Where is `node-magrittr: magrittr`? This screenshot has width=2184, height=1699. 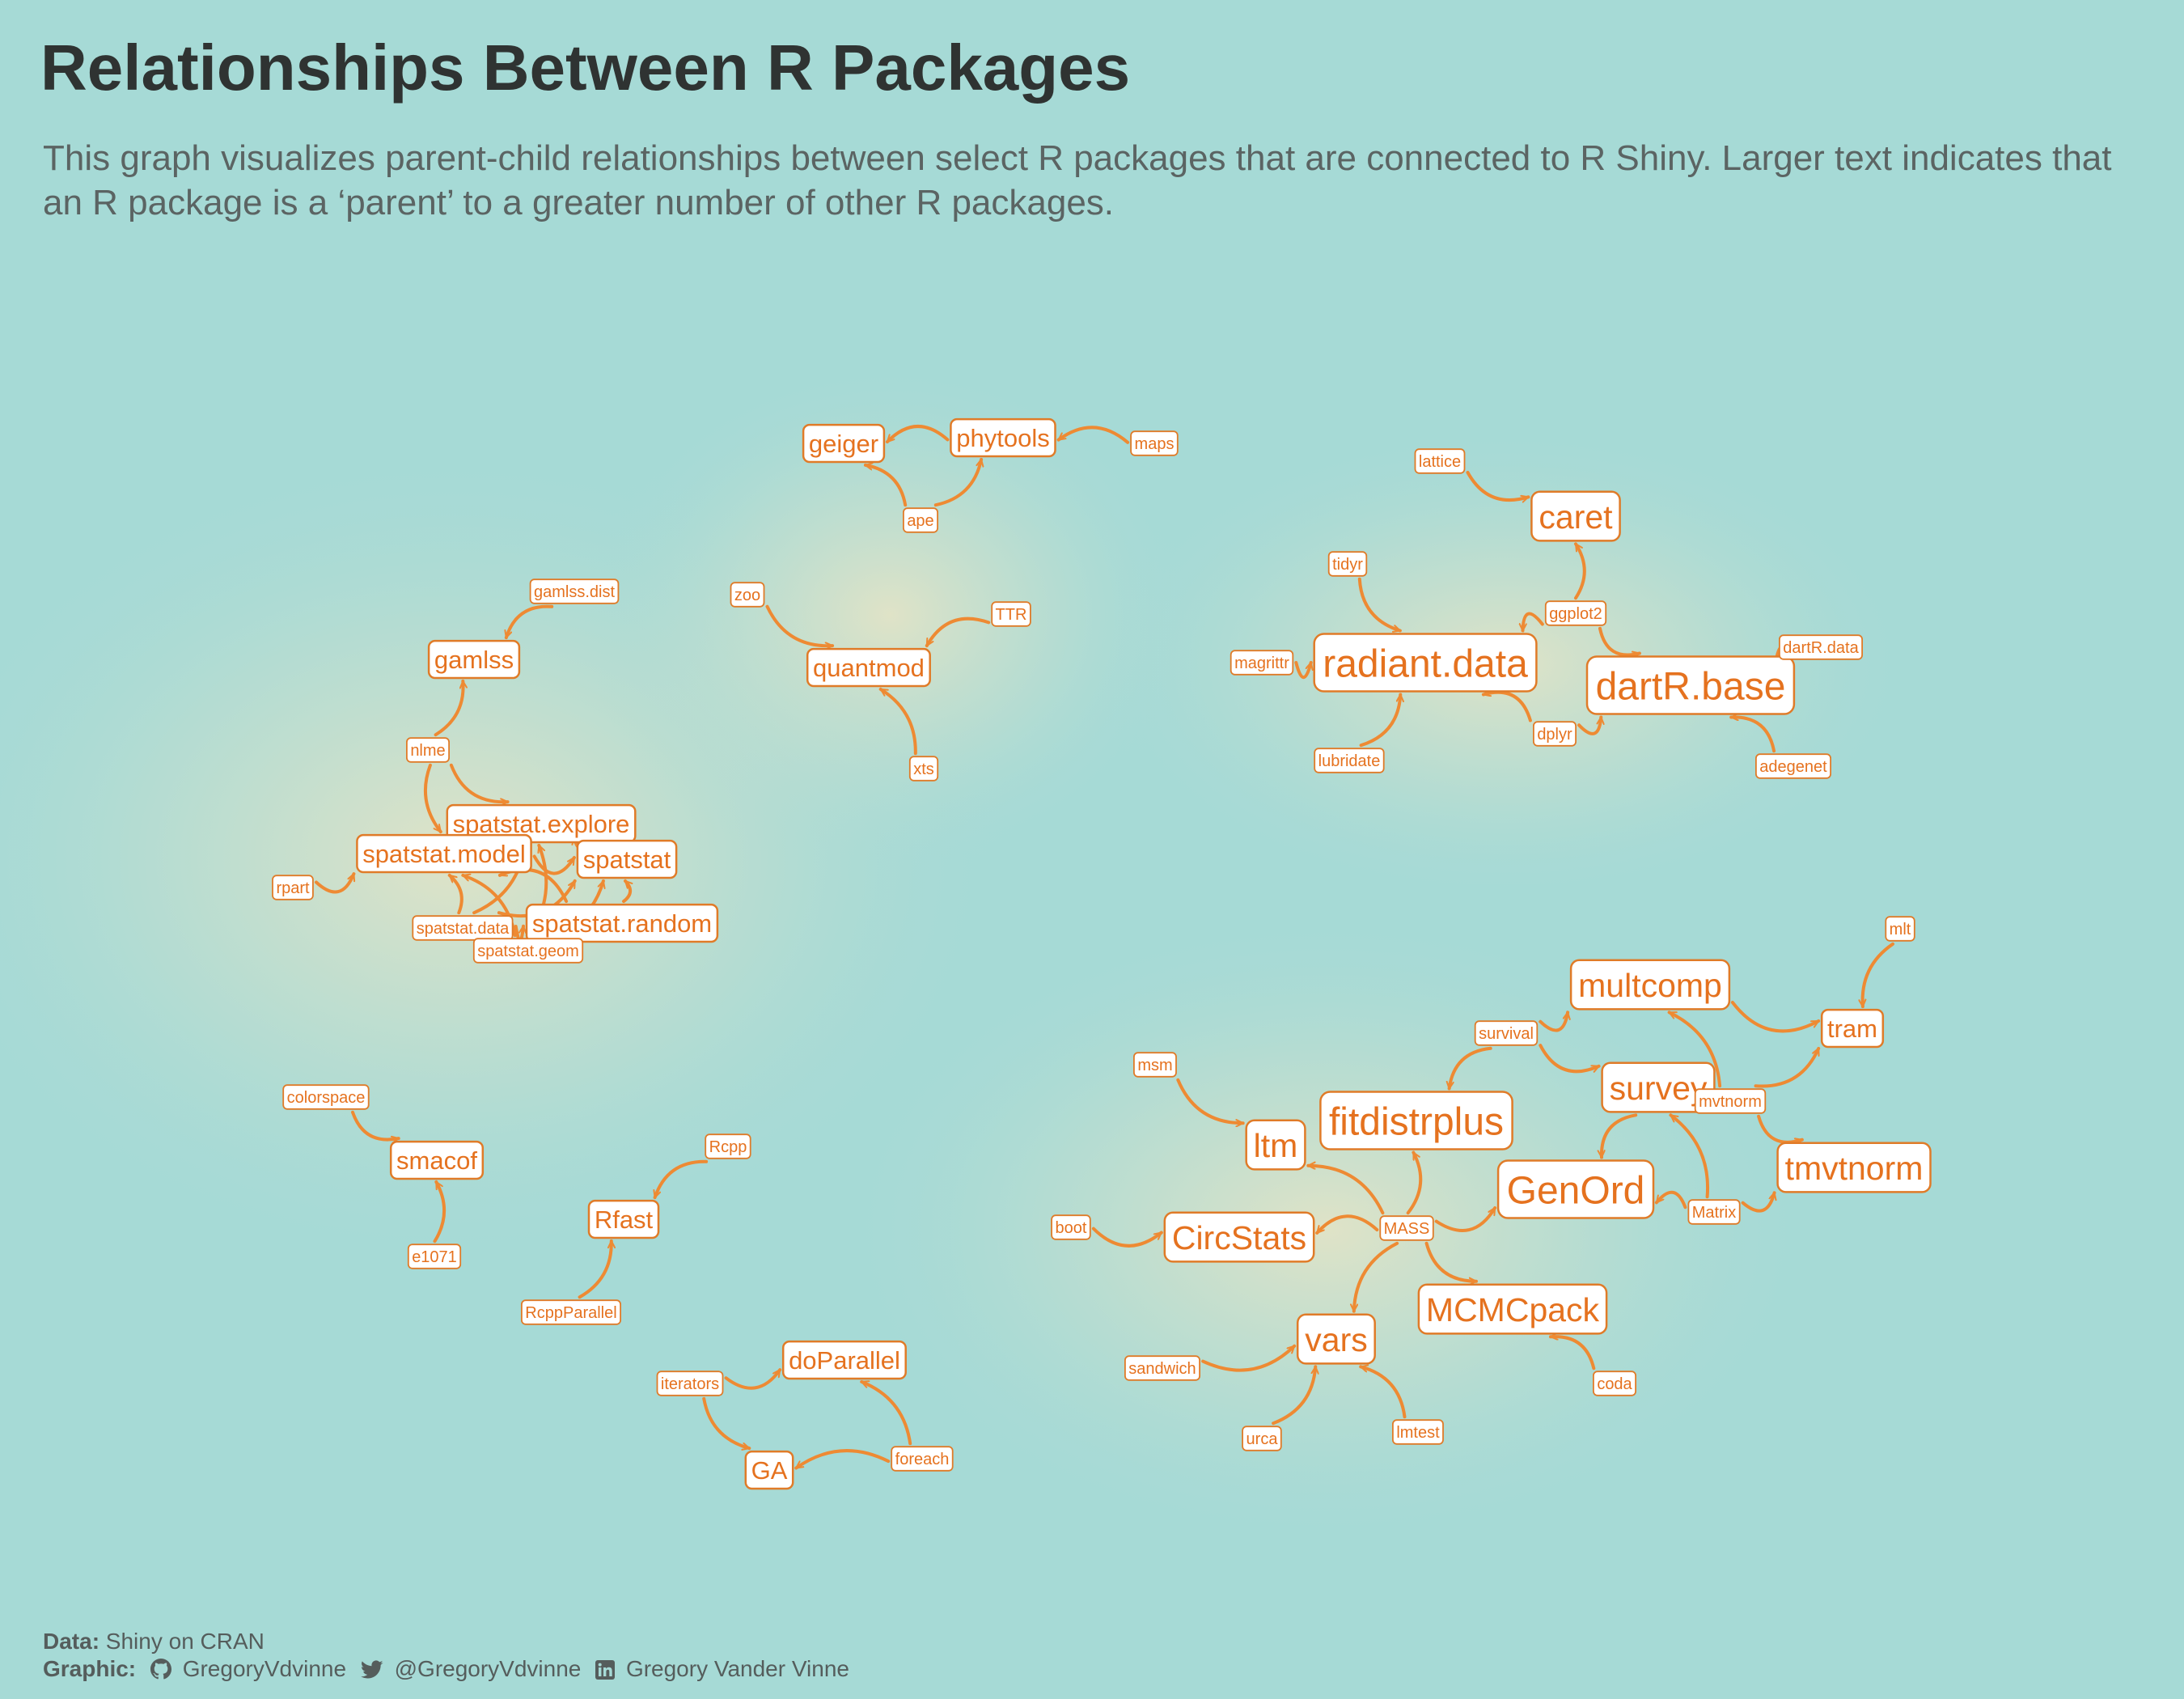
node-magrittr: magrittr is located at coordinates (1262, 663).